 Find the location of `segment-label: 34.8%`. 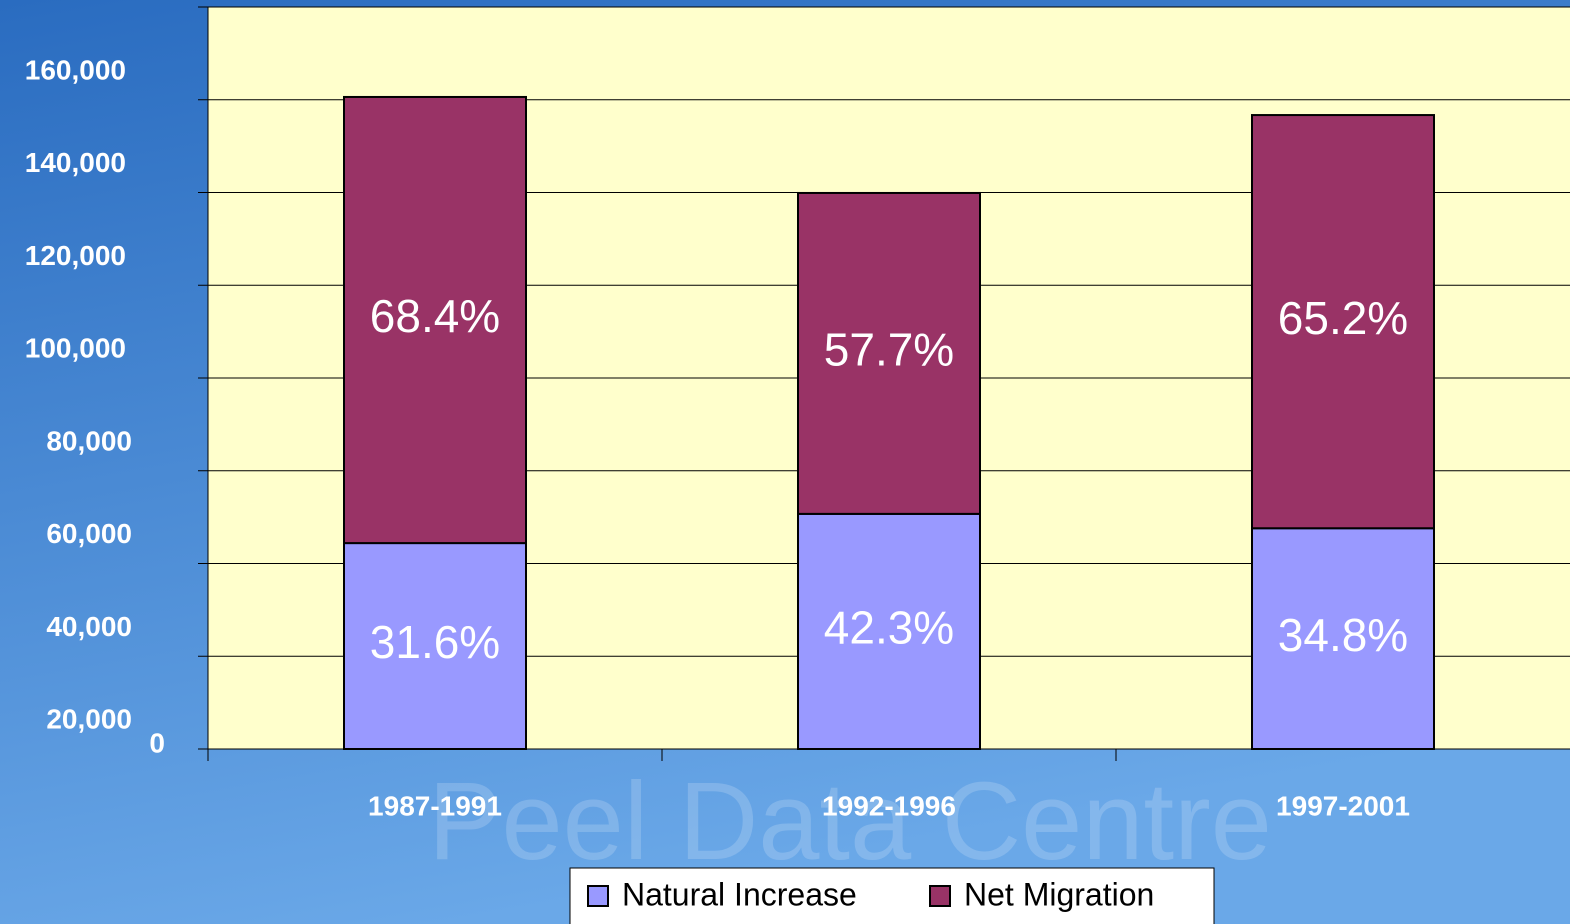

segment-label: 34.8% is located at coordinates (1343, 635).